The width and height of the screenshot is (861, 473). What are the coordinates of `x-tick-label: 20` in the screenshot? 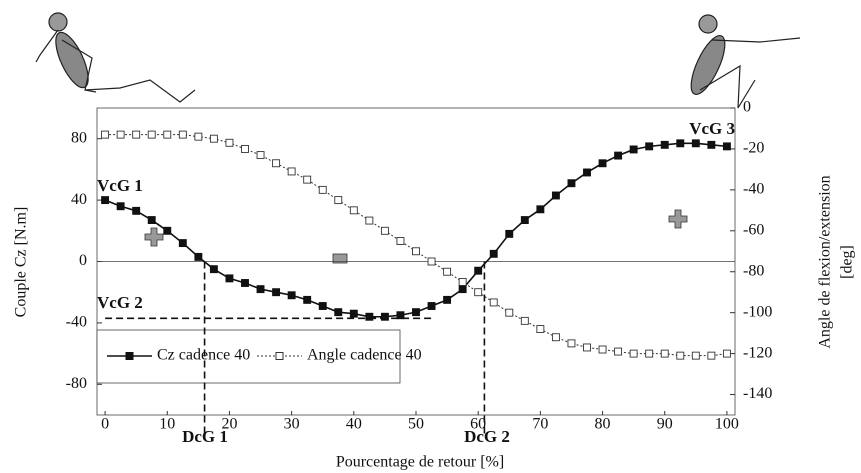 It's located at (229, 424).